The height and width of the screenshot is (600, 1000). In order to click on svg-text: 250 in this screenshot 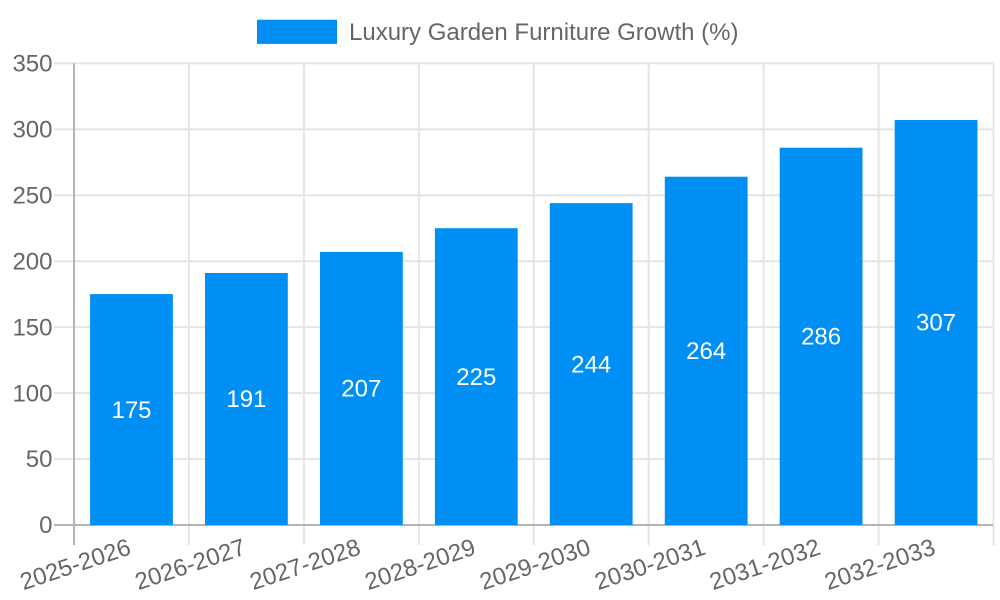, I will do `click(32, 195)`.